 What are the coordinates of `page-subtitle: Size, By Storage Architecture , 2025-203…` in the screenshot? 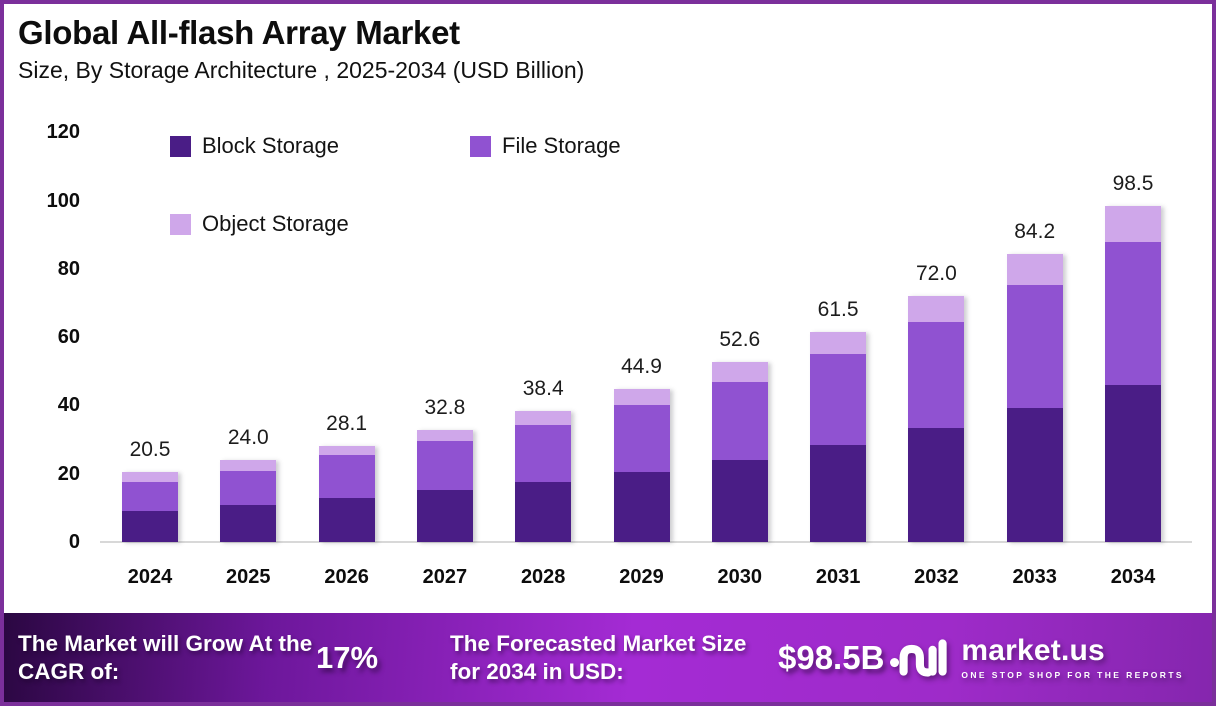 It's located at (301, 69).